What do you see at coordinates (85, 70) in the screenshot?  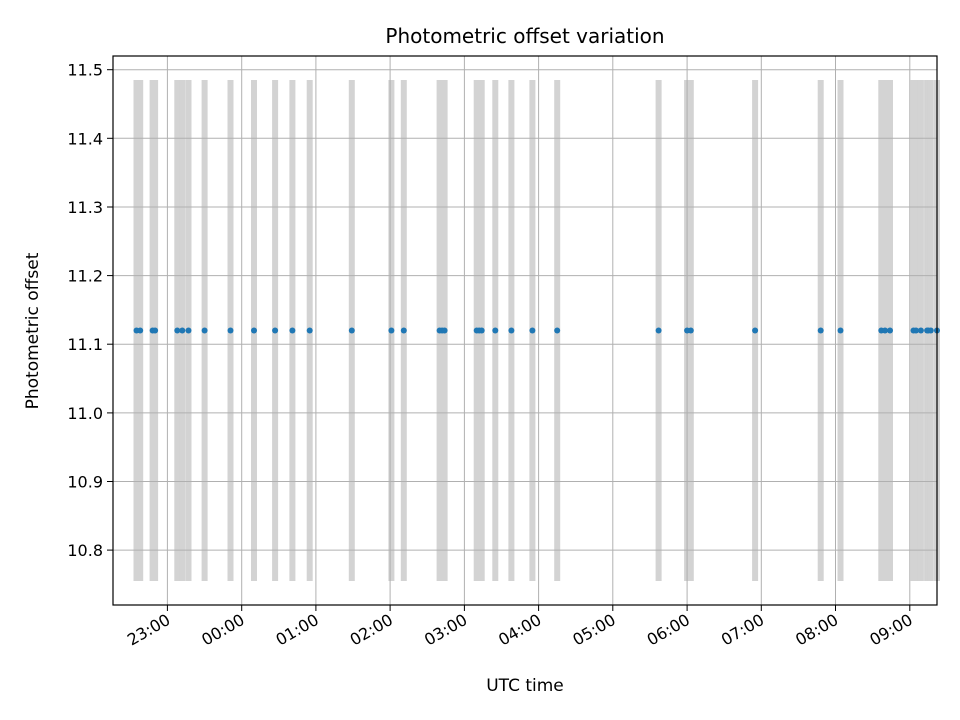 I see `y-tick-label: 11.5` at bounding box center [85, 70].